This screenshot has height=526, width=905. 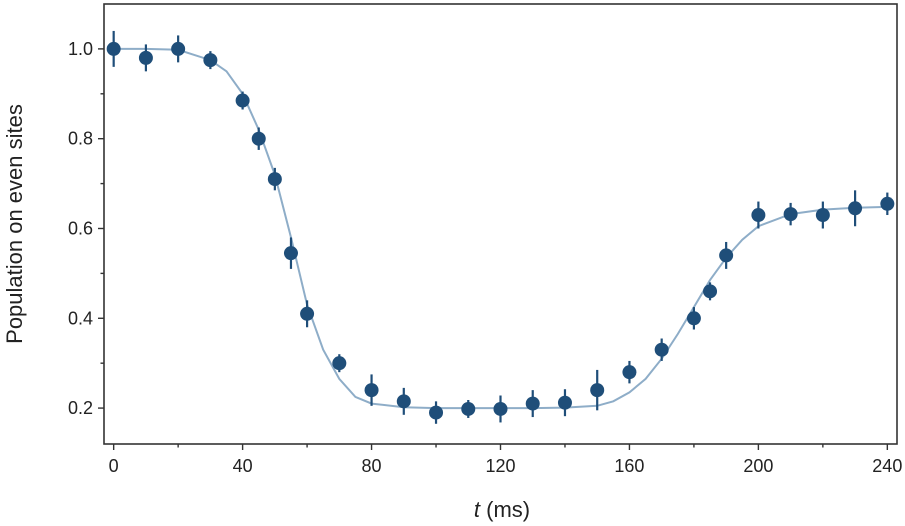 I want to click on y-tick-label: 0.2, so click(x=80, y=408).